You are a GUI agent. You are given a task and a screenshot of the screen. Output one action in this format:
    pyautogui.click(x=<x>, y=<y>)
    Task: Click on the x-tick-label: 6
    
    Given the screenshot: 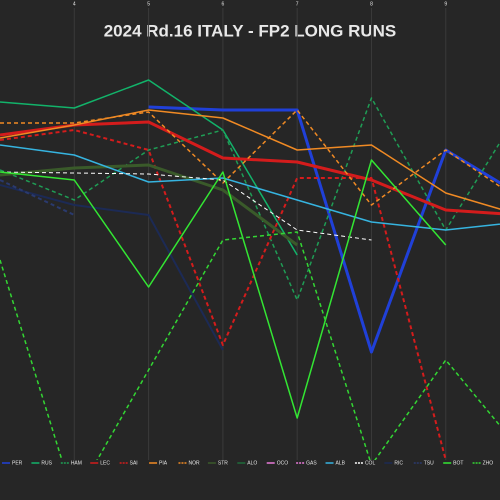 What is the action you would take?
    pyautogui.click(x=222, y=4)
    